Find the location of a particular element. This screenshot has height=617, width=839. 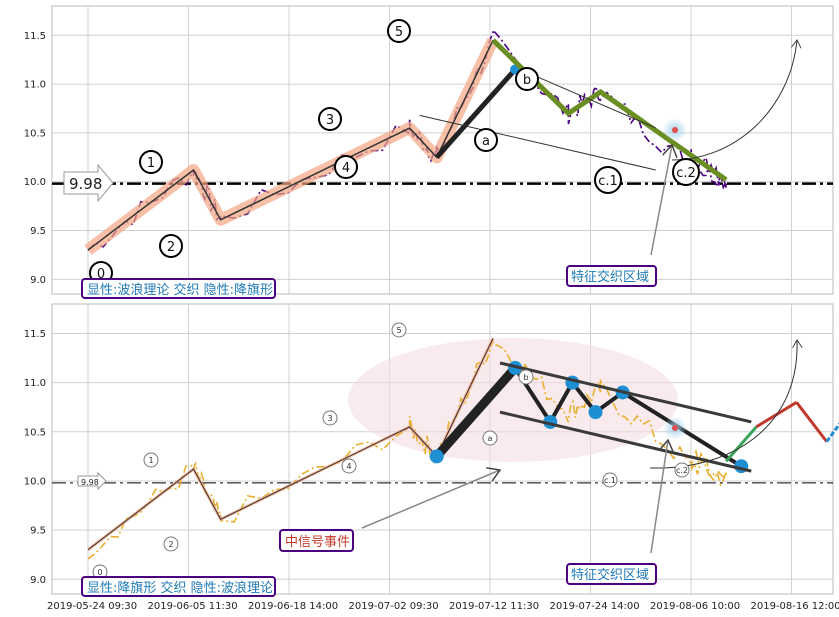

bottom-annotation-box: 显性:降旗形 交织 隐性:波浪理论 is located at coordinates (178, 586).